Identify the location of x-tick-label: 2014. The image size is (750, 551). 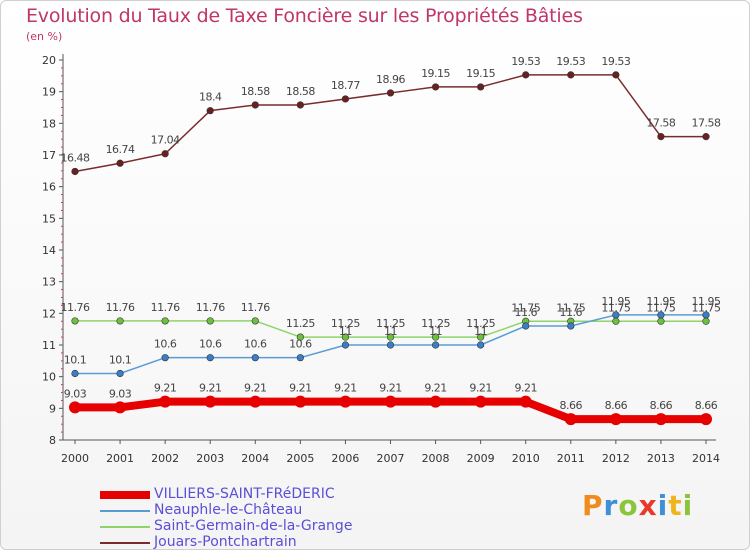
(706, 458).